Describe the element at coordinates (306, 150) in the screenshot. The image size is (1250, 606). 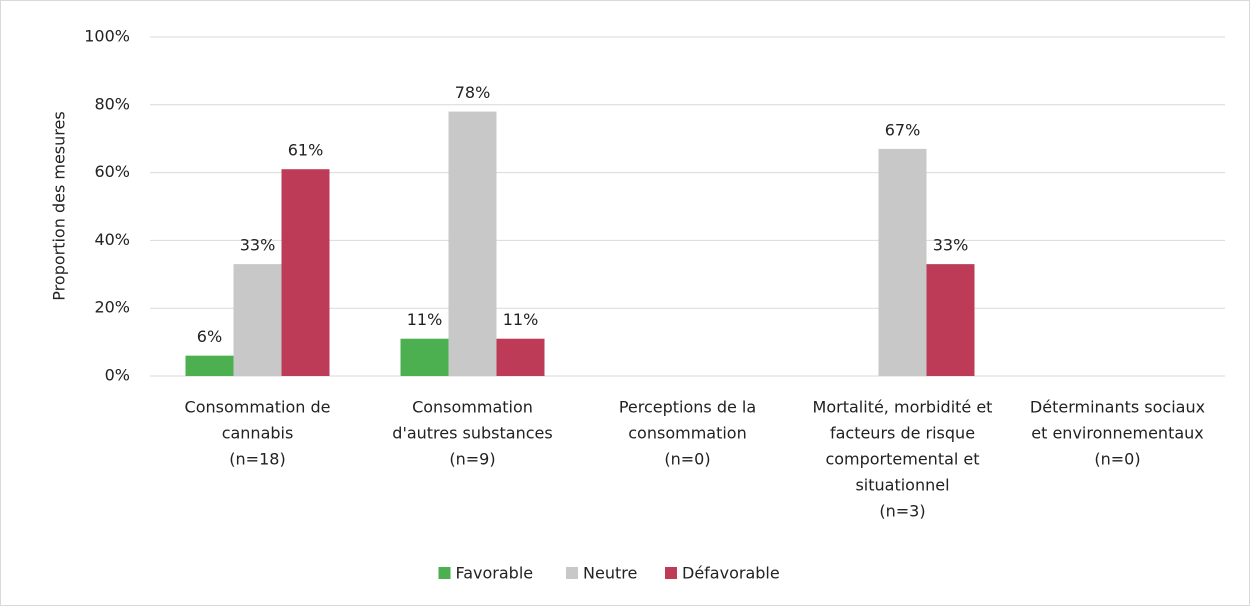
I see `data-label: 61%` at that location.